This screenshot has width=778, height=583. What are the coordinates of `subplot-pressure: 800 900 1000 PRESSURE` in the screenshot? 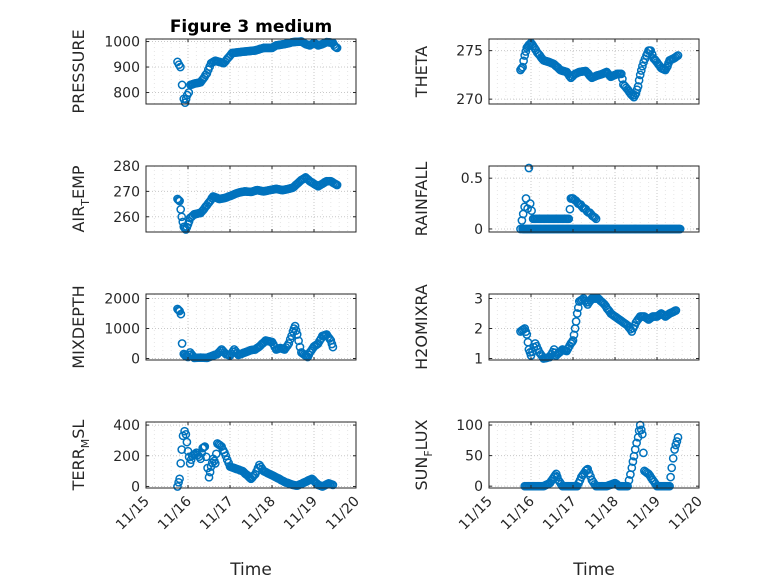 It's located at (213, 71).